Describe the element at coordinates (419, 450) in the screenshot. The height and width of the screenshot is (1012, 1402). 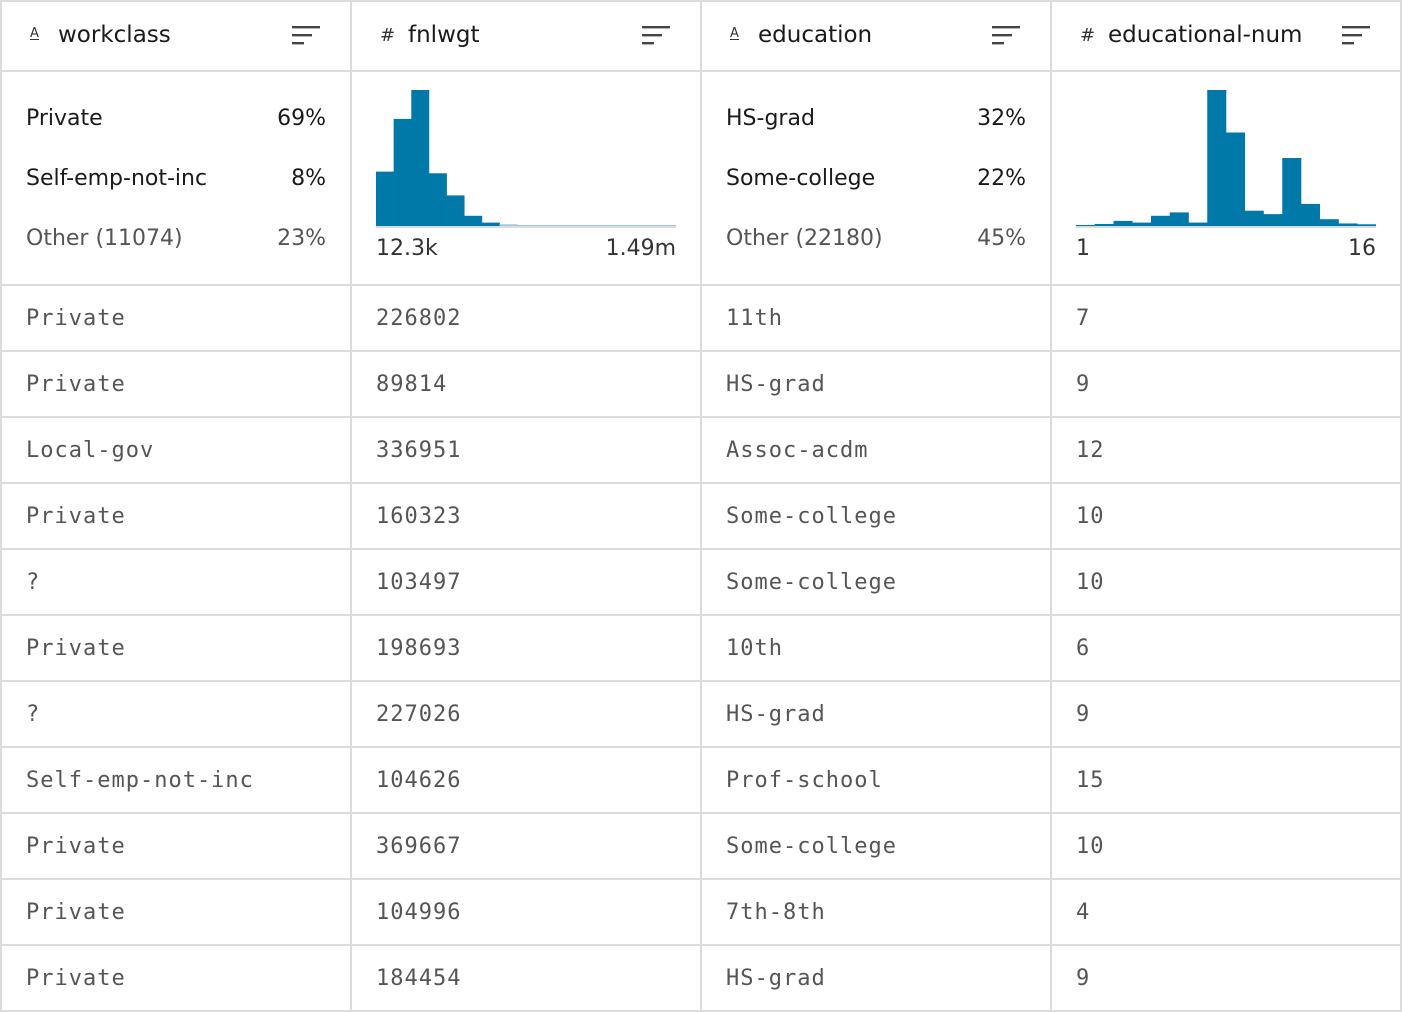
I see `table-cell: 336951` at that location.